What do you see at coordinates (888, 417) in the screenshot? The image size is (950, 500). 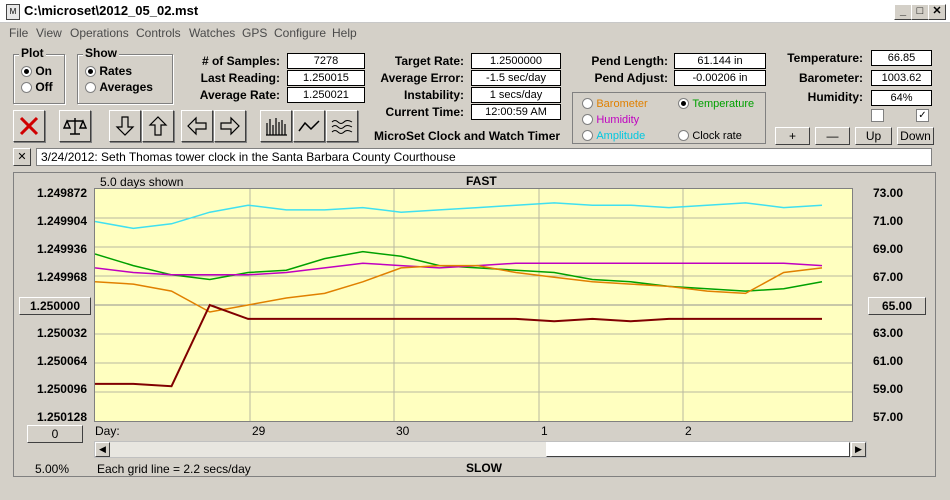 I see `right-axis-label: 57.00` at bounding box center [888, 417].